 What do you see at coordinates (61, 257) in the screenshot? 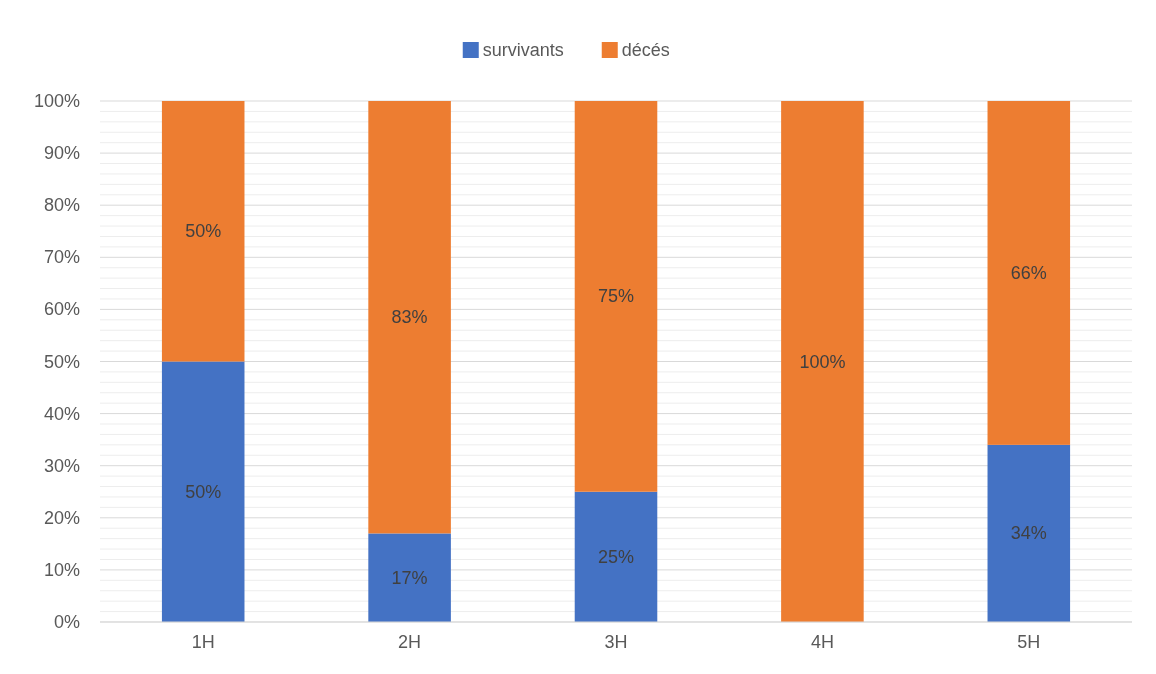
I see `y-tick-label: 70%` at bounding box center [61, 257].